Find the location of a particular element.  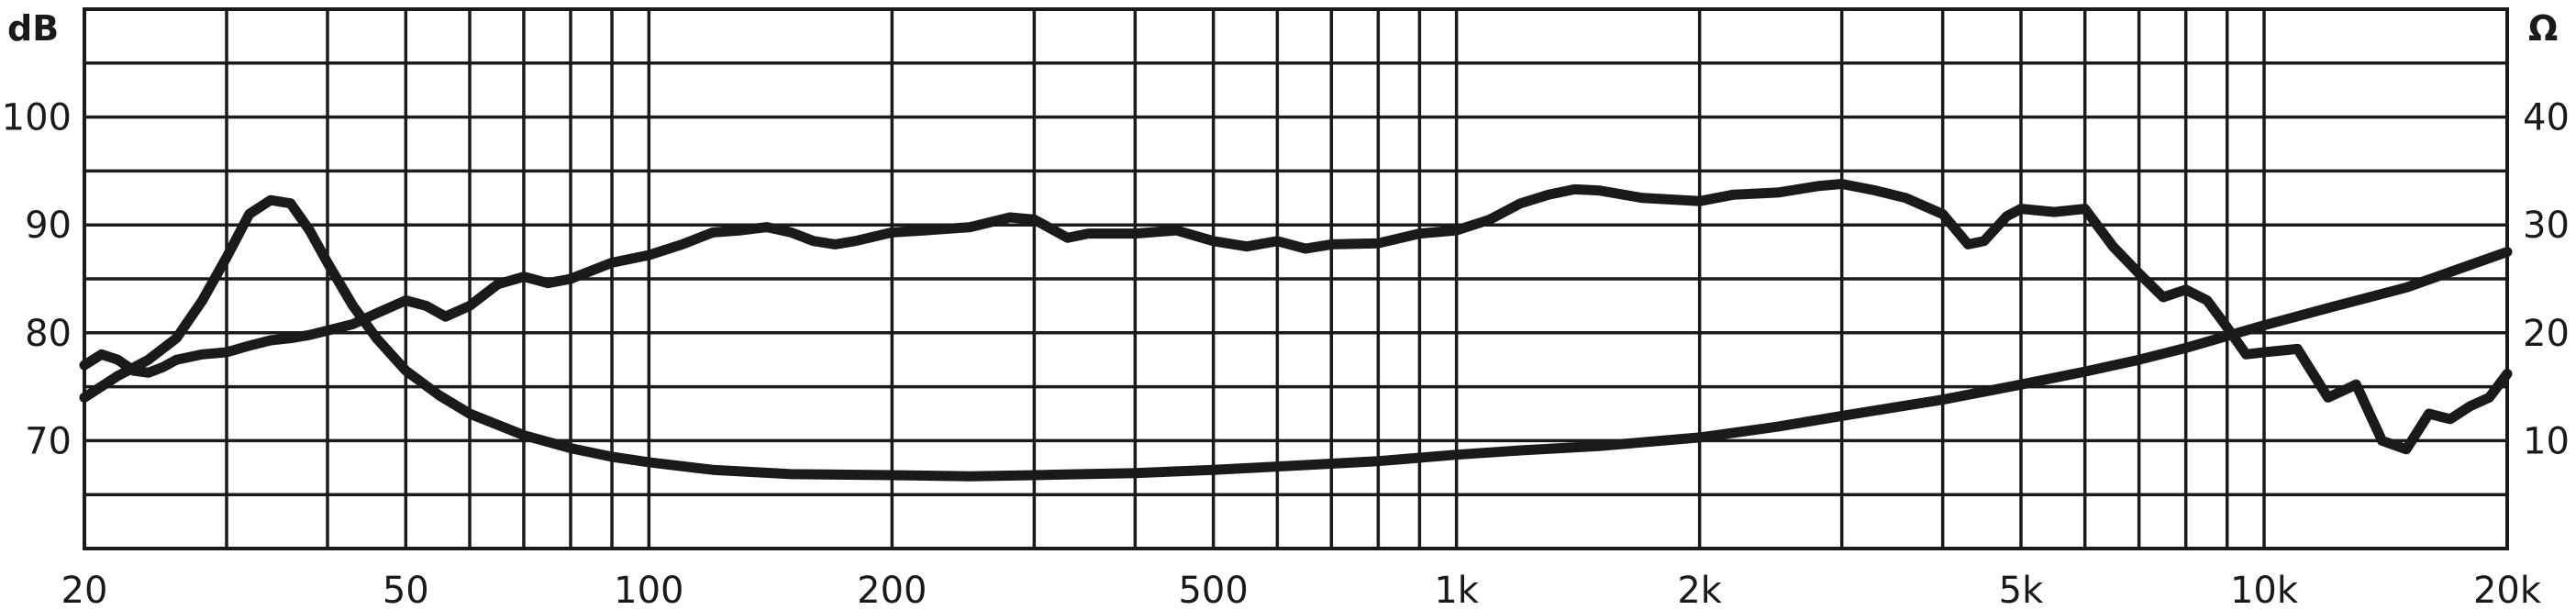

y-left-tick-label: 90 is located at coordinates (48, 226).